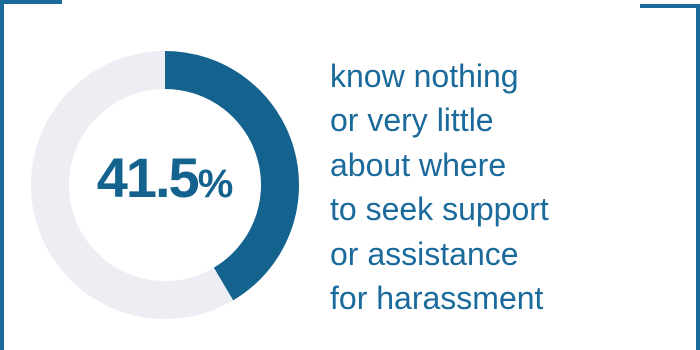  What do you see at coordinates (424, 76) in the screenshot?
I see `caption-line-1: know nothing` at bounding box center [424, 76].